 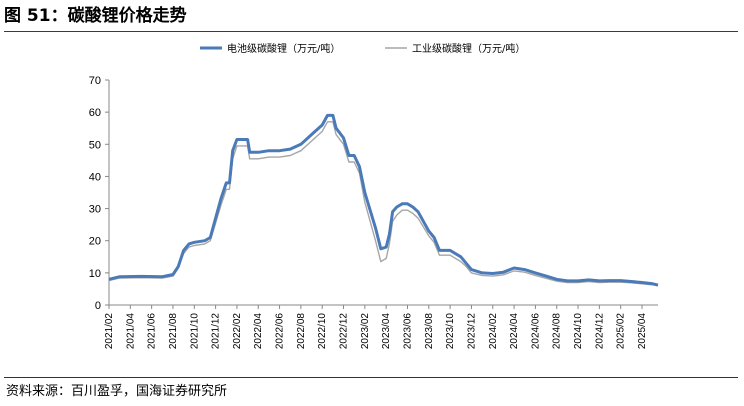 What do you see at coordinates (173, 331) in the screenshot?
I see `x-tick-label: 2021/08` at bounding box center [173, 331].